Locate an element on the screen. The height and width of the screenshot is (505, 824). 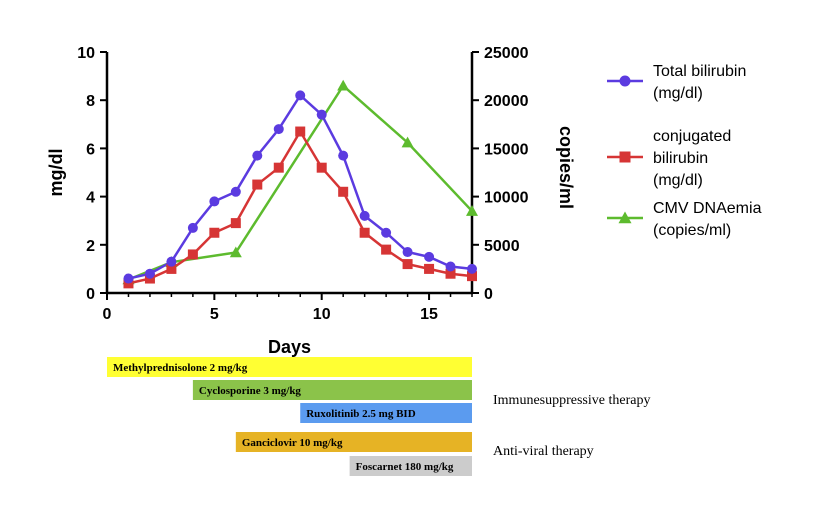
y-right-tick-label: 10000 is located at coordinates (506, 198).